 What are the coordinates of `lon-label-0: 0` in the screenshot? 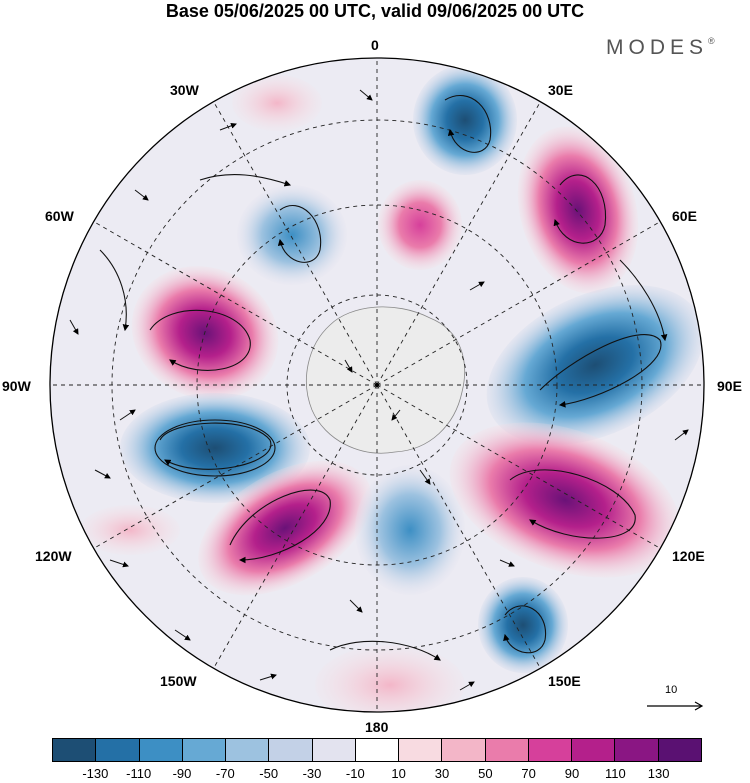 It's located at (375, 45).